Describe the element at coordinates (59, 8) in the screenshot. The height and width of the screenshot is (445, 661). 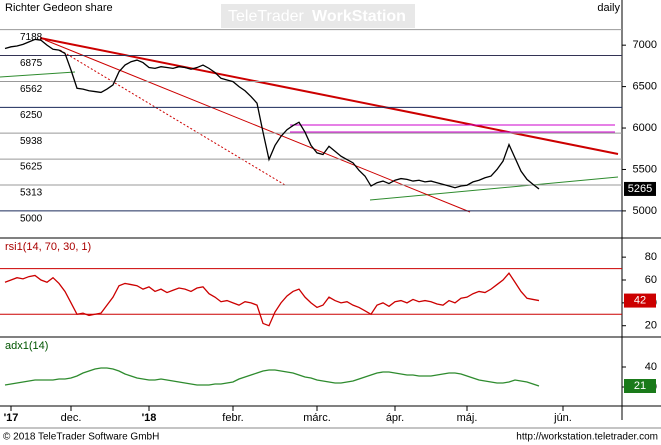
I see `chart-title: Richter Gedeon share` at that location.